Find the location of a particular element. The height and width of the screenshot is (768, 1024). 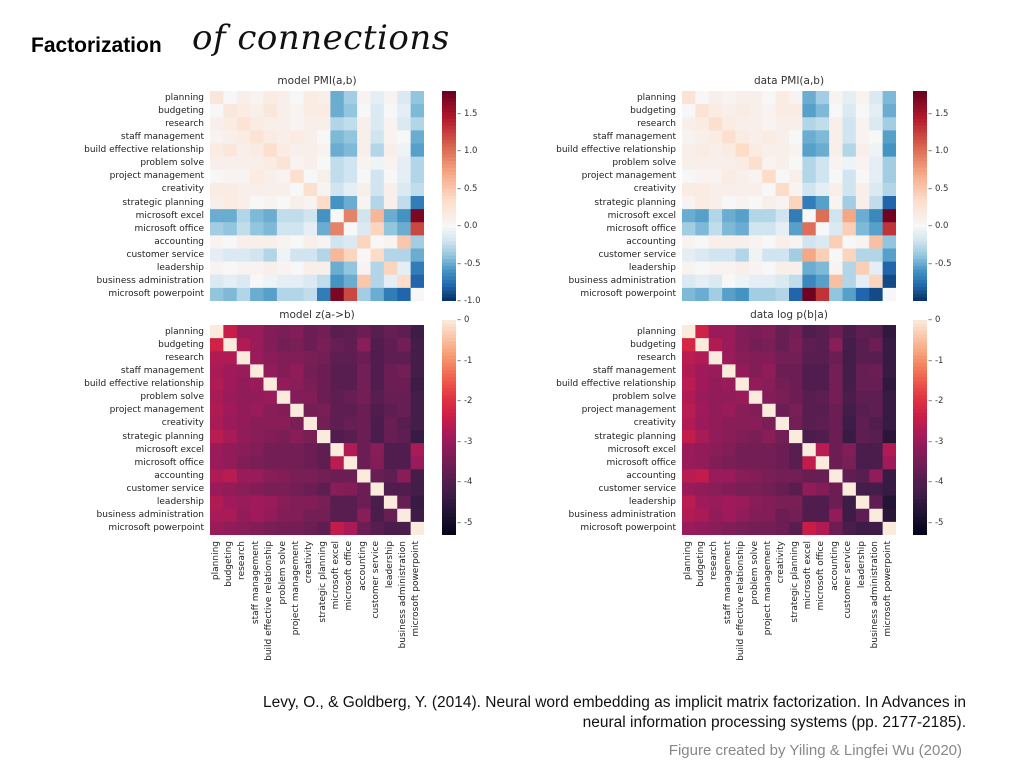

column-tick-label: build effective relationship is located at coordinates (269, 601).